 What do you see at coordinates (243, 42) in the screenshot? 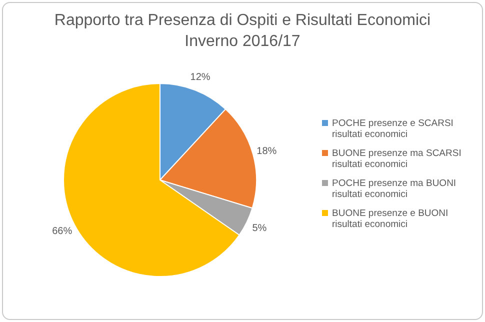
I see `chart-subtitle: Inverno 2016/17` at bounding box center [243, 42].